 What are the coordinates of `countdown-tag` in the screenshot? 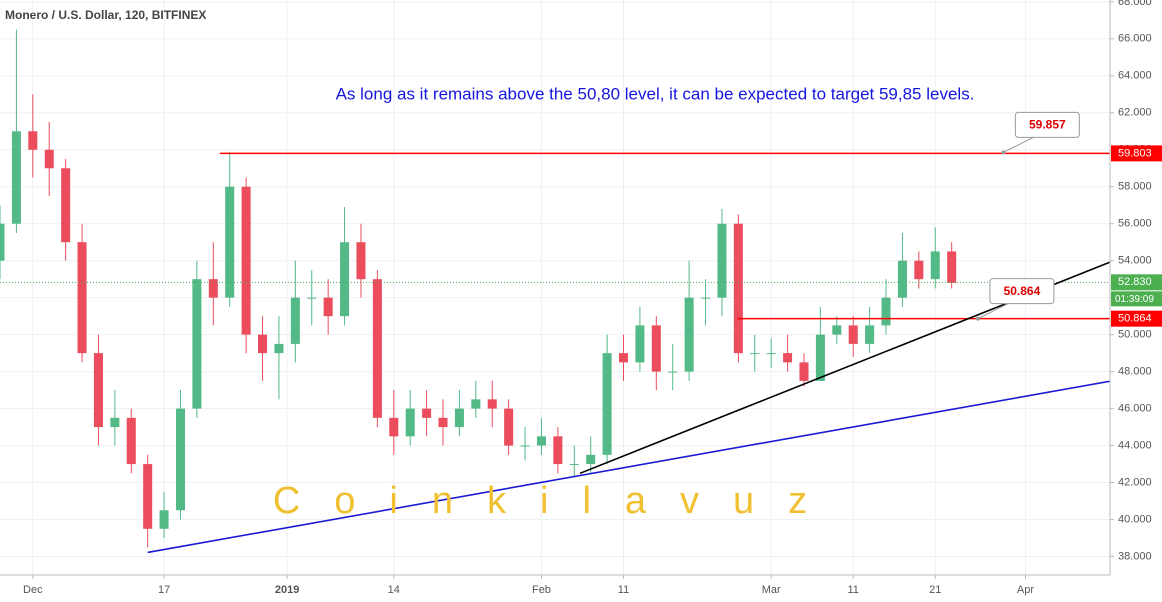 It's located at (1136, 299).